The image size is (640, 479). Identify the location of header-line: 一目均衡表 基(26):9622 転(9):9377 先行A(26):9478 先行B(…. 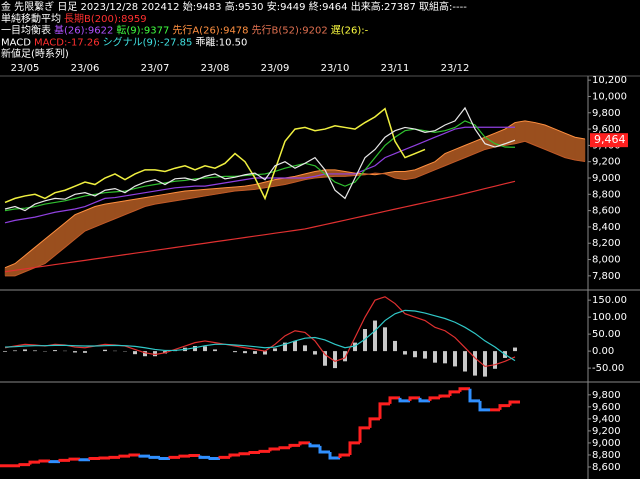
(185, 30).